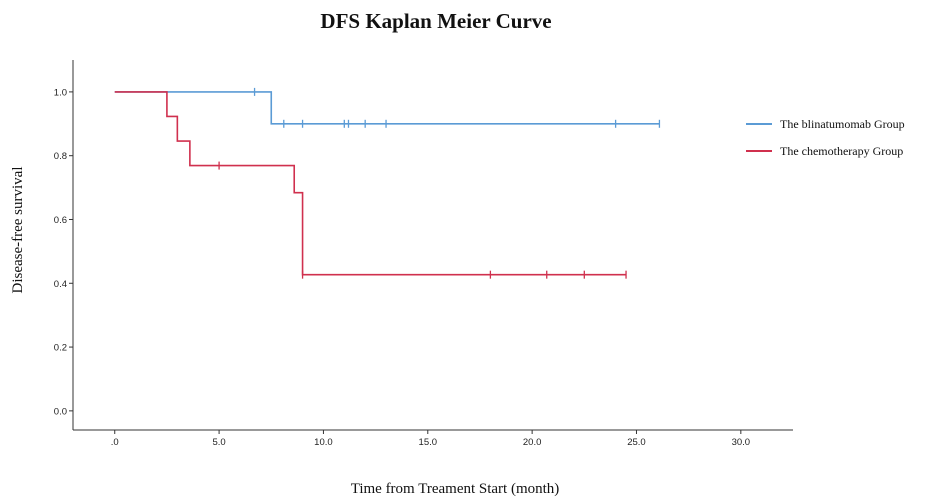 This screenshot has height=498, width=927. What do you see at coordinates (455, 489) in the screenshot?
I see `x-axis-label: Time from Treament Start (month)` at bounding box center [455, 489].